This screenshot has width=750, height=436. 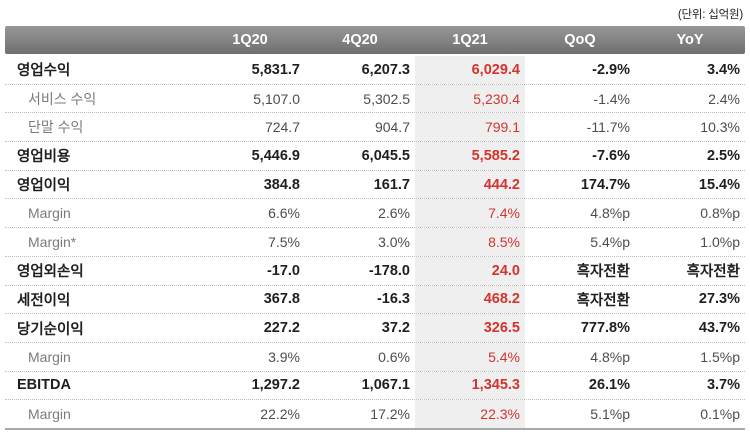 What do you see at coordinates (395, 328) in the screenshot?
I see `cell-4q20: 37.2` at bounding box center [395, 328].